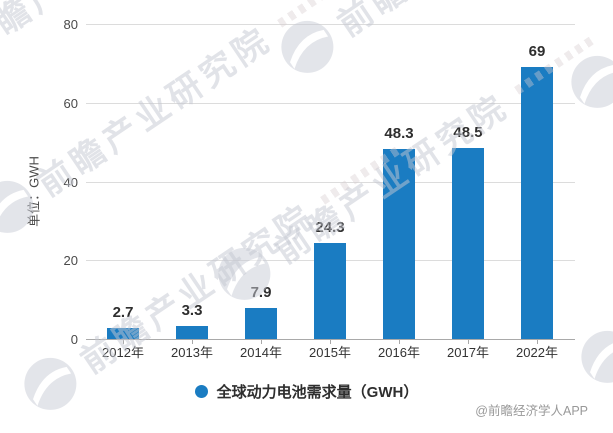  I want to click on x-category-label: 2015年, so click(330, 352).